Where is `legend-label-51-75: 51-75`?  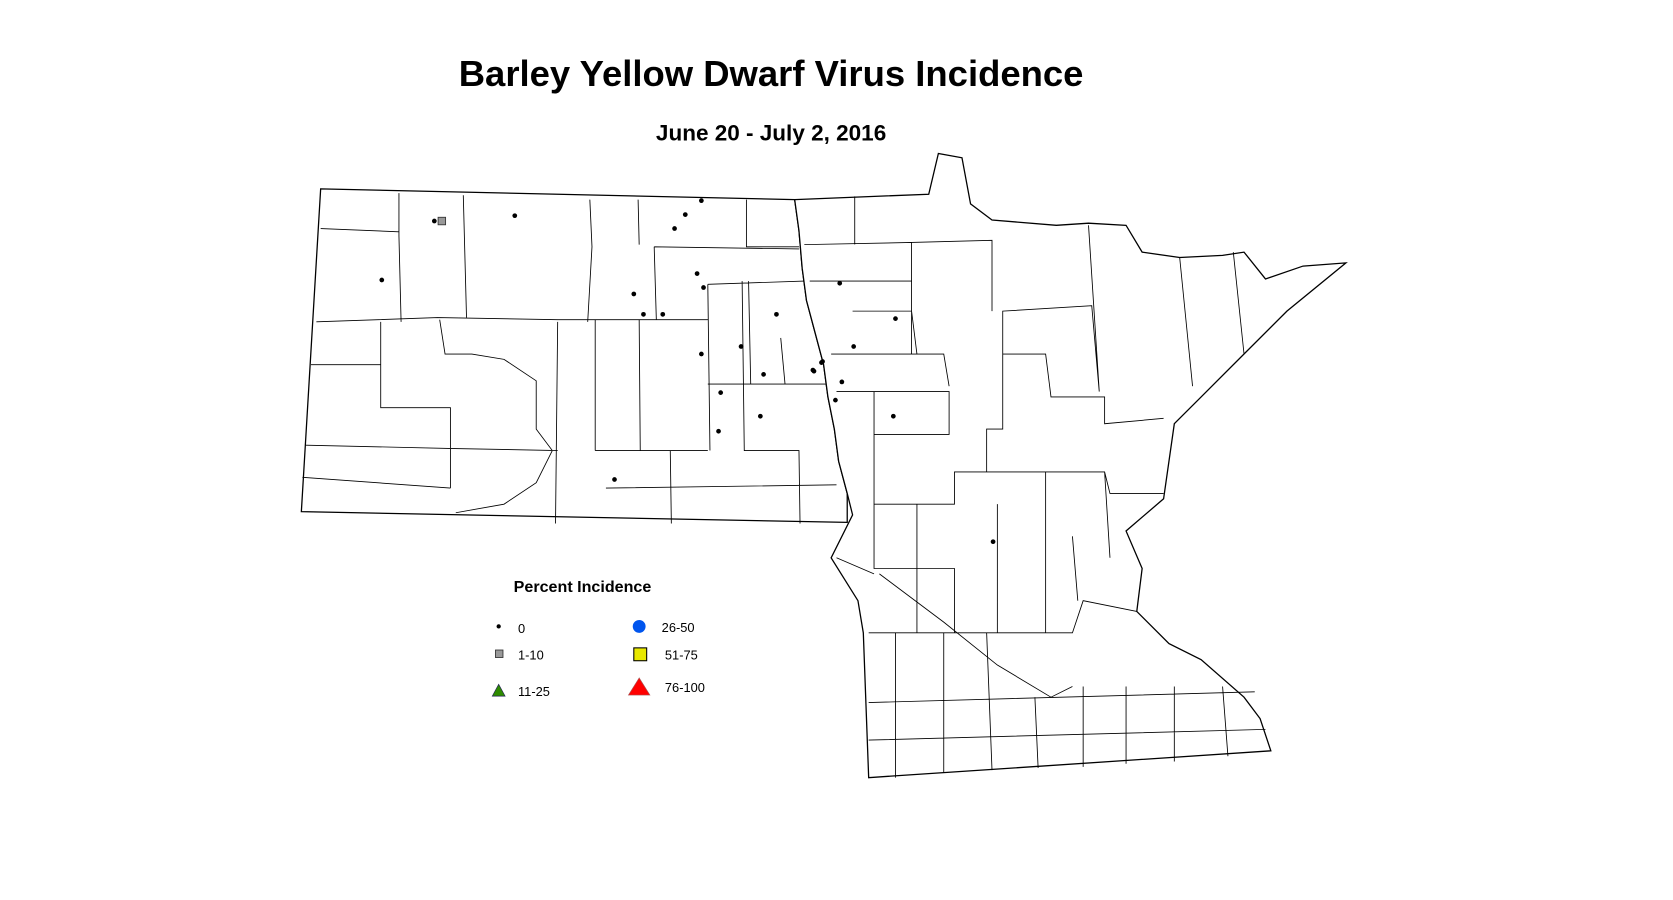
legend-label-51-75: 51-75 is located at coordinates (681, 655).